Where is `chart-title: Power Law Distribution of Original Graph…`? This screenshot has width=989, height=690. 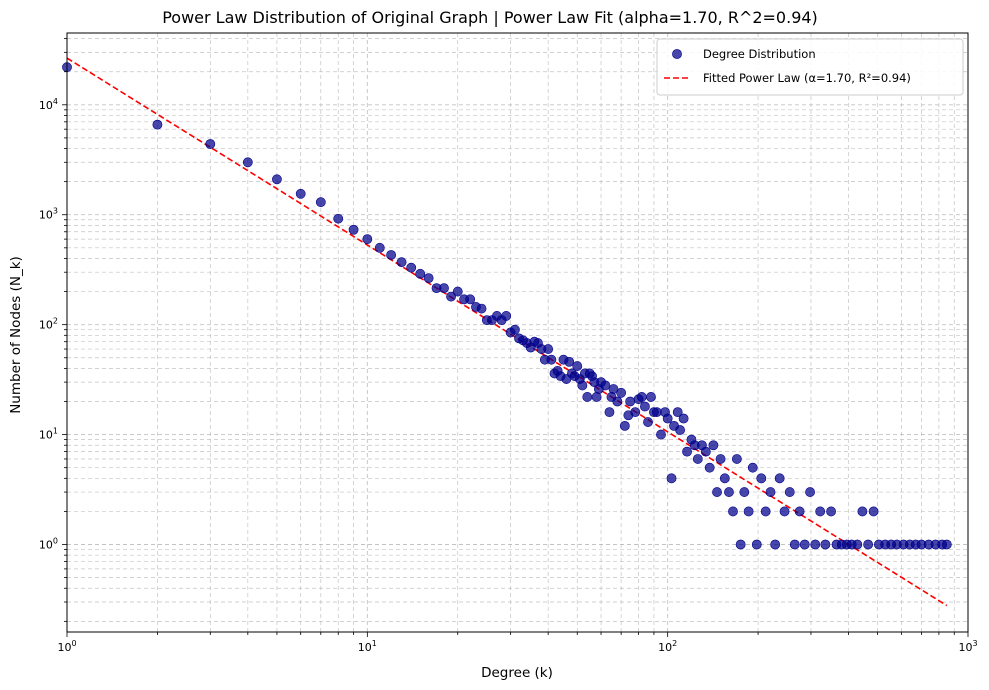 chart-title: Power Law Distribution of Original Graph… is located at coordinates (490, 17).